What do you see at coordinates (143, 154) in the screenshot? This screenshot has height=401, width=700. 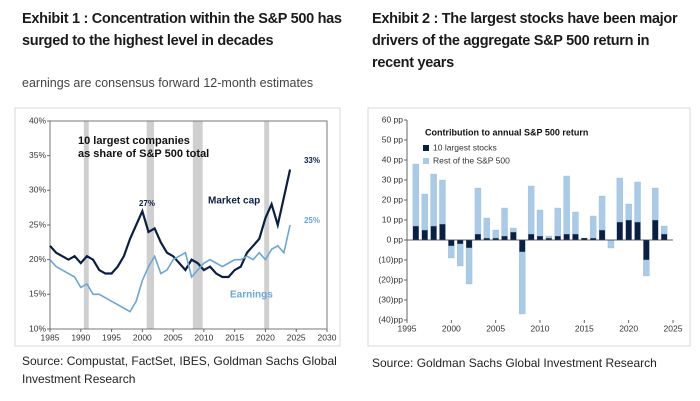 I see `inner-title: as share of S&P 500 total` at bounding box center [143, 154].